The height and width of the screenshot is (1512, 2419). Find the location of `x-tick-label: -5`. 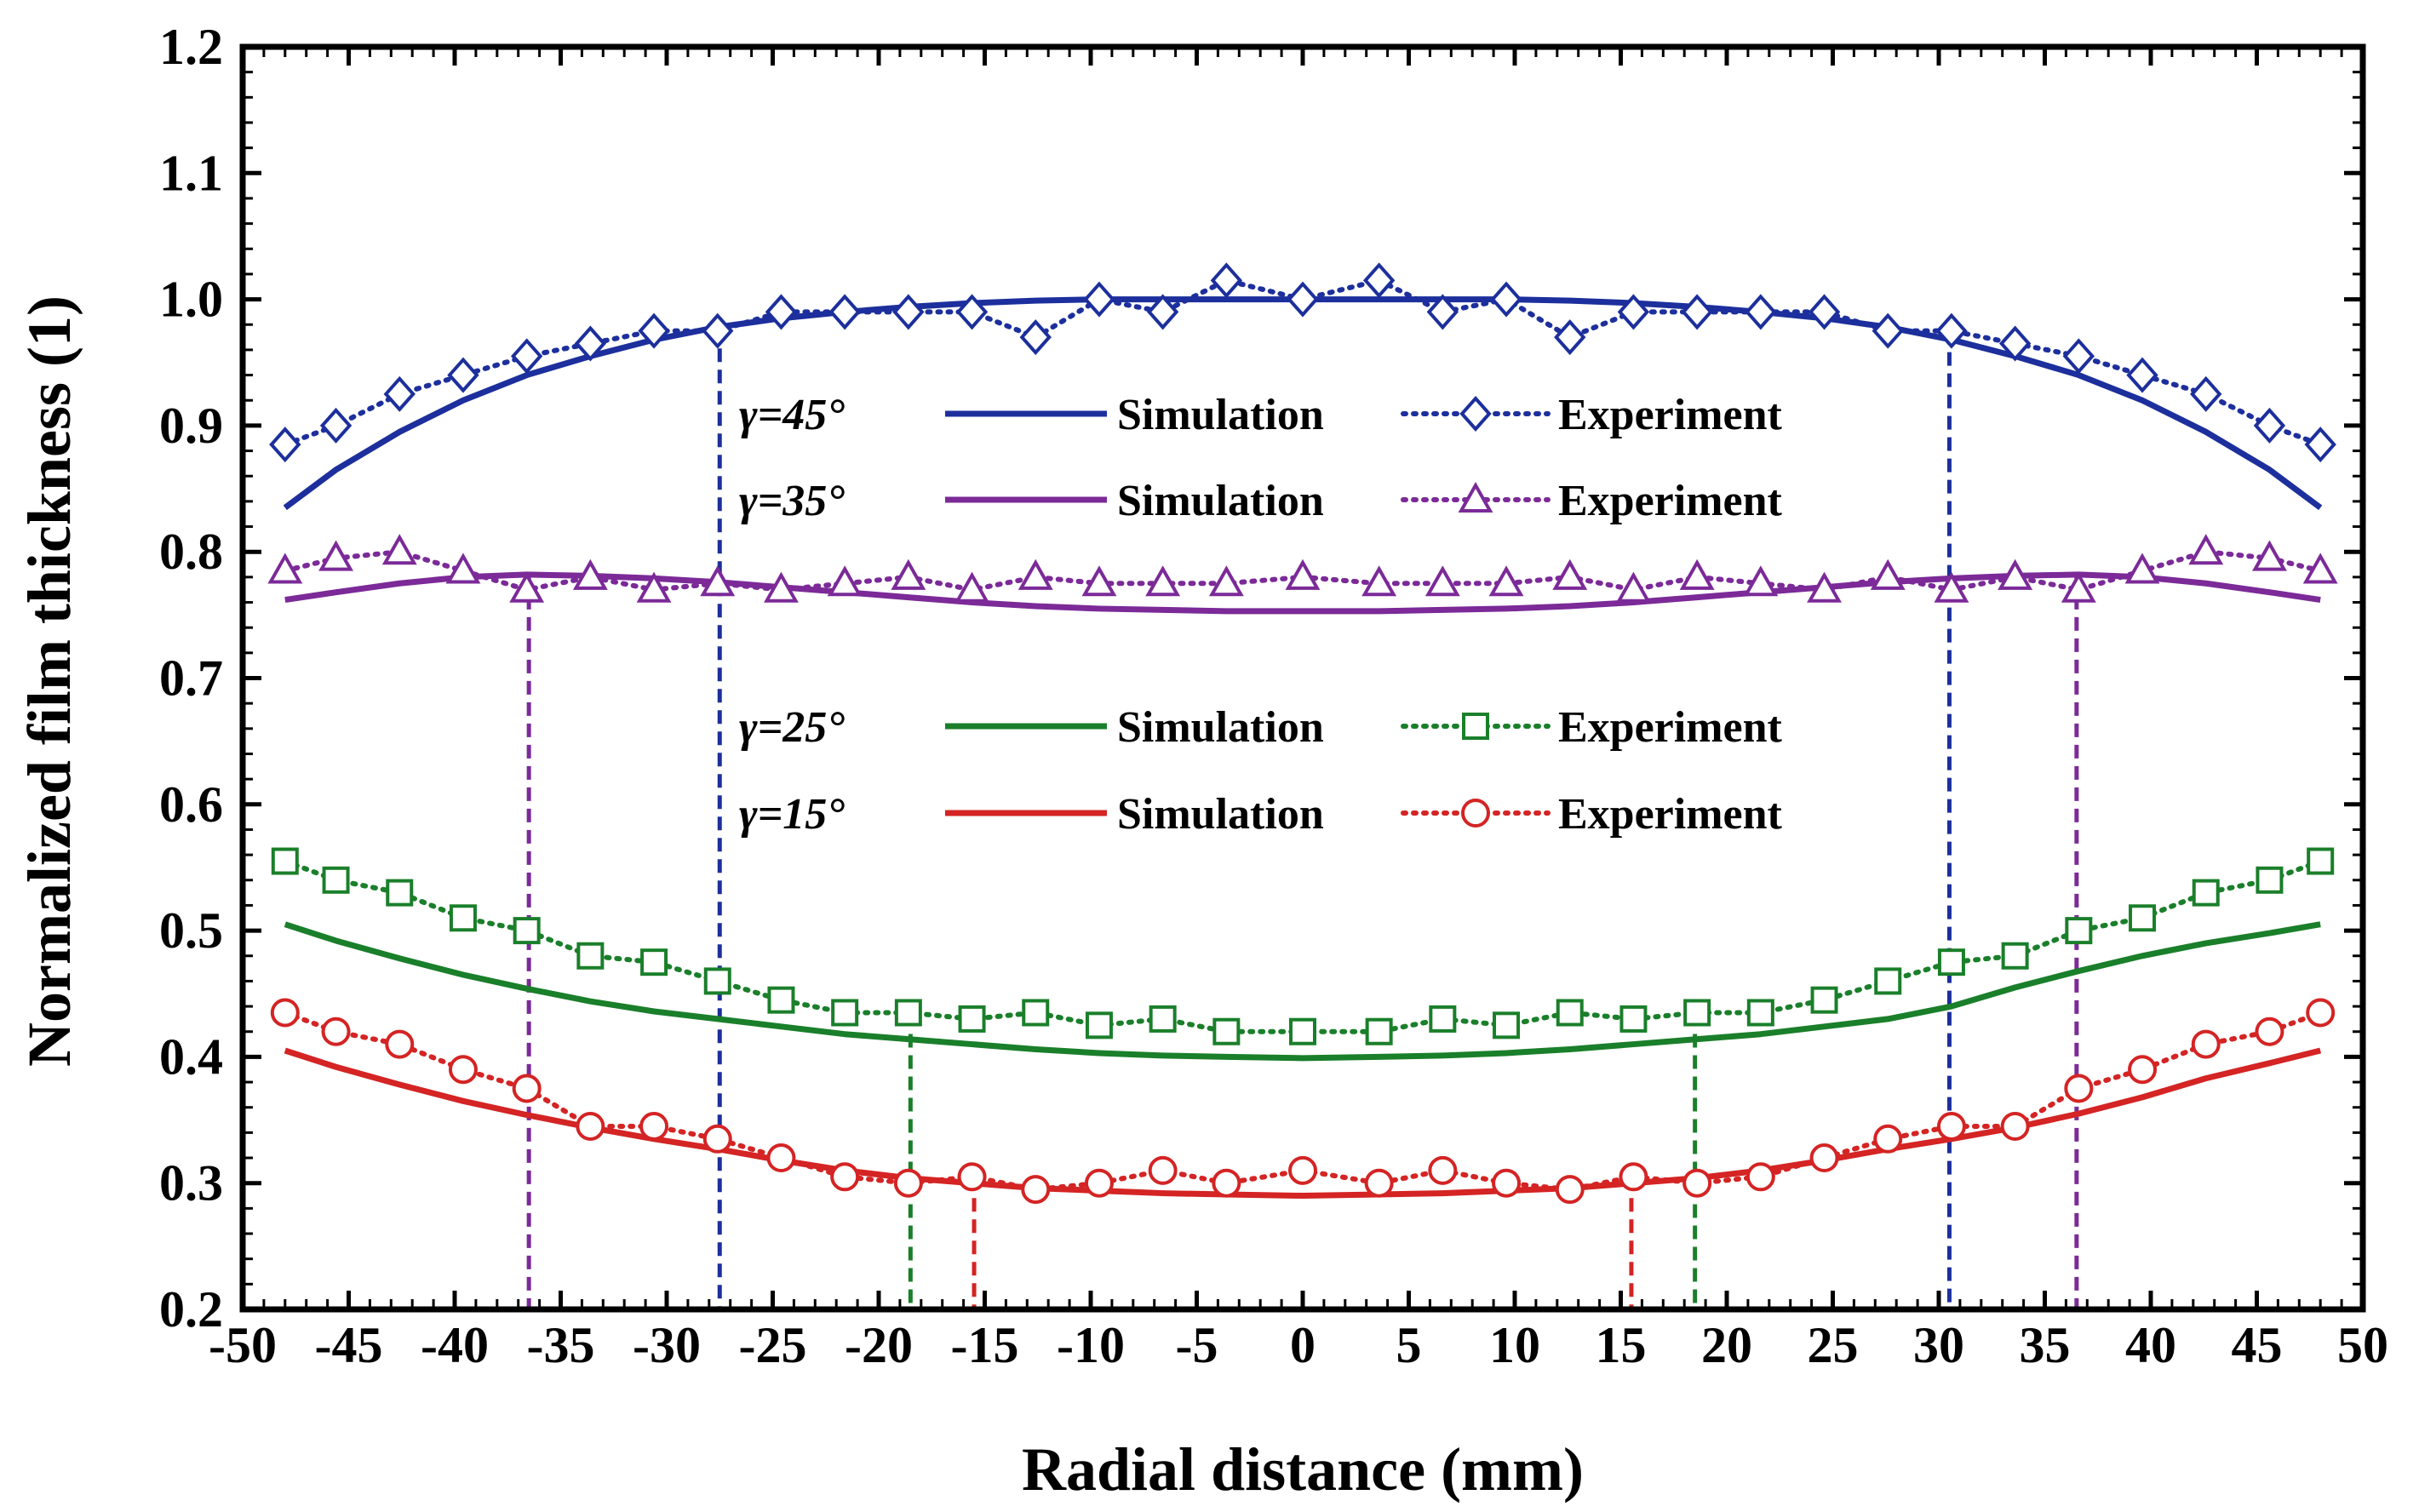

x-tick-label: -5 is located at coordinates (1197, 1345).